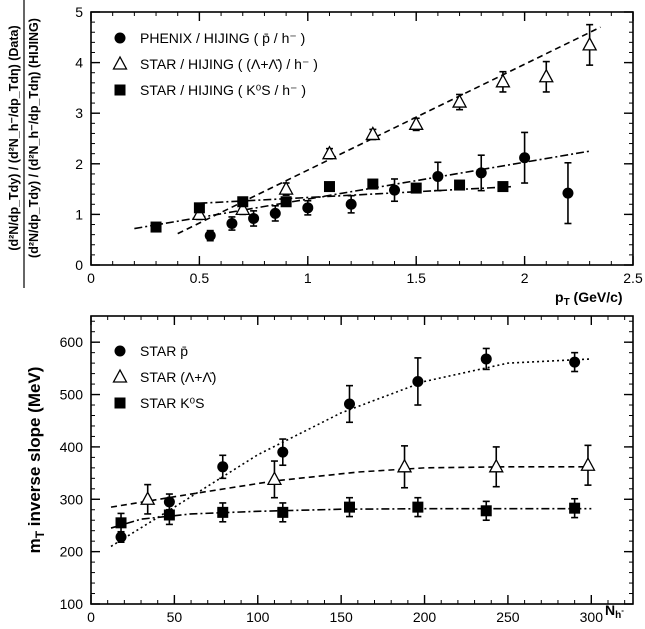 The width and height of the screenshot is (645, 629). Describe the element at coordinates (229, 64) in the screenshot. I see `legend-label: STAR / HIJING ( (Λ+Λ̄) / h⁻ )` at that location.